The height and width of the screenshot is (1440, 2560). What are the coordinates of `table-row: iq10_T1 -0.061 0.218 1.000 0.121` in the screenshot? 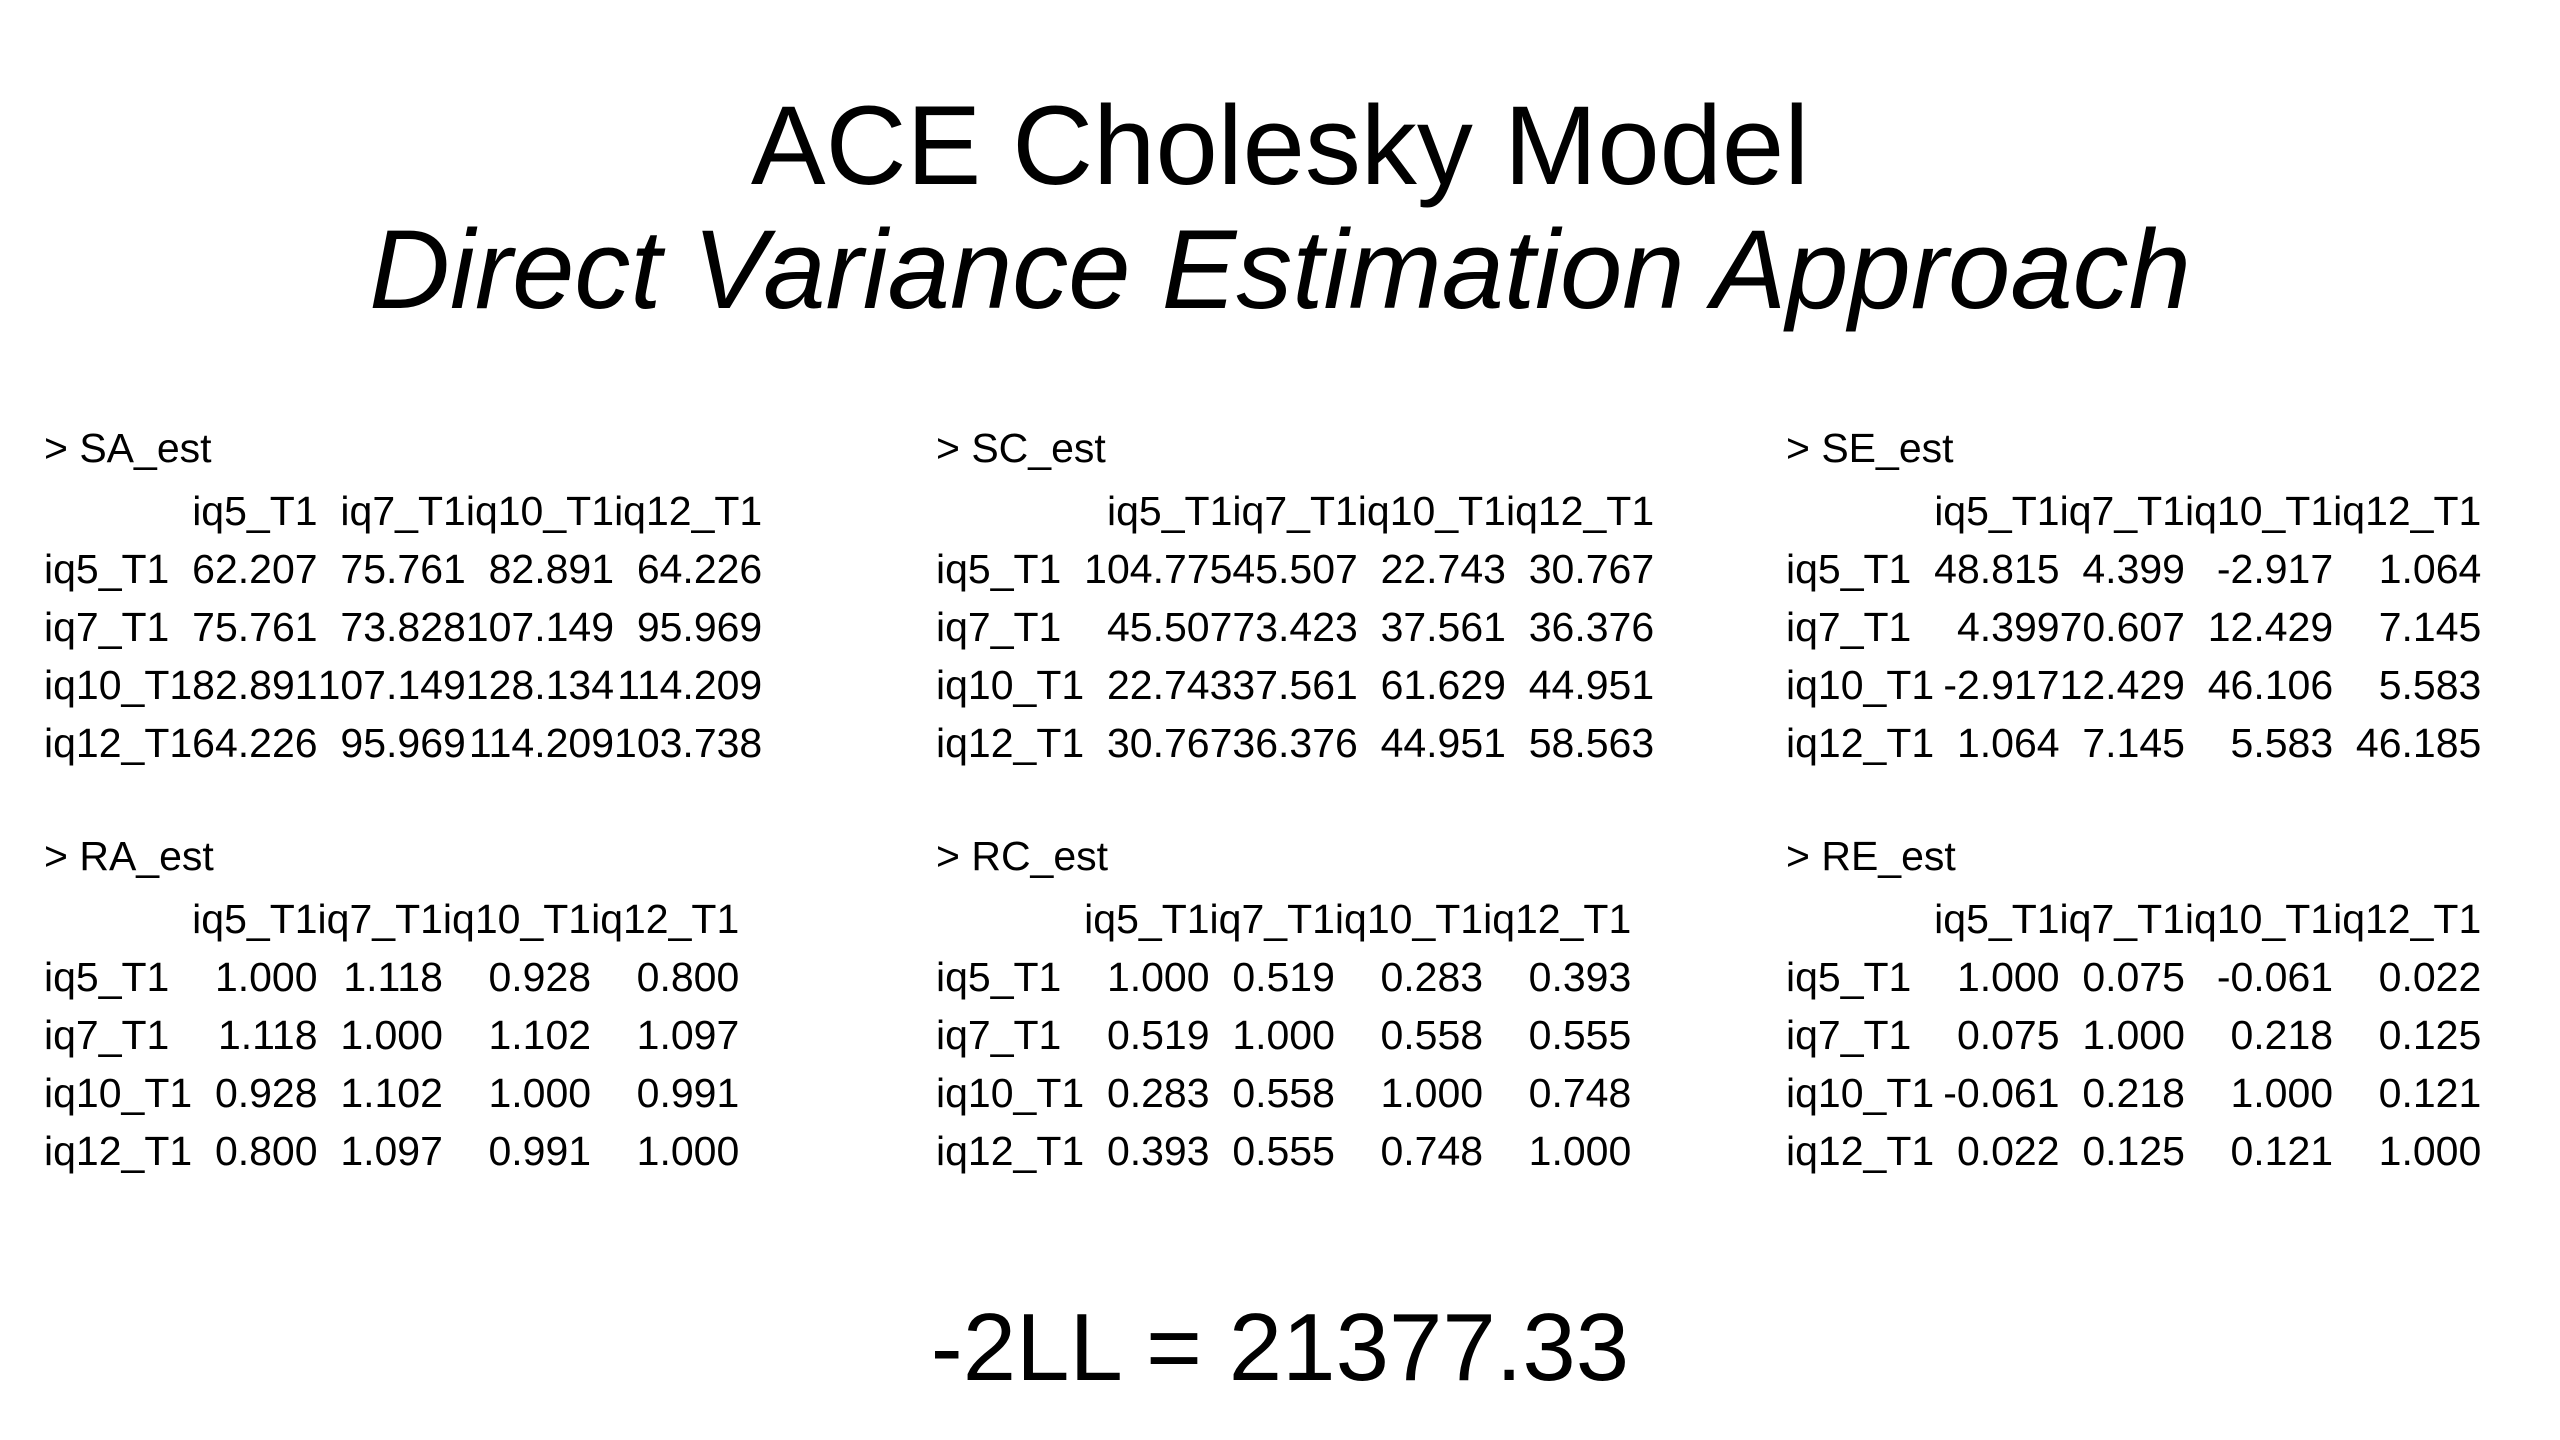 It's located at (2133, 1093).